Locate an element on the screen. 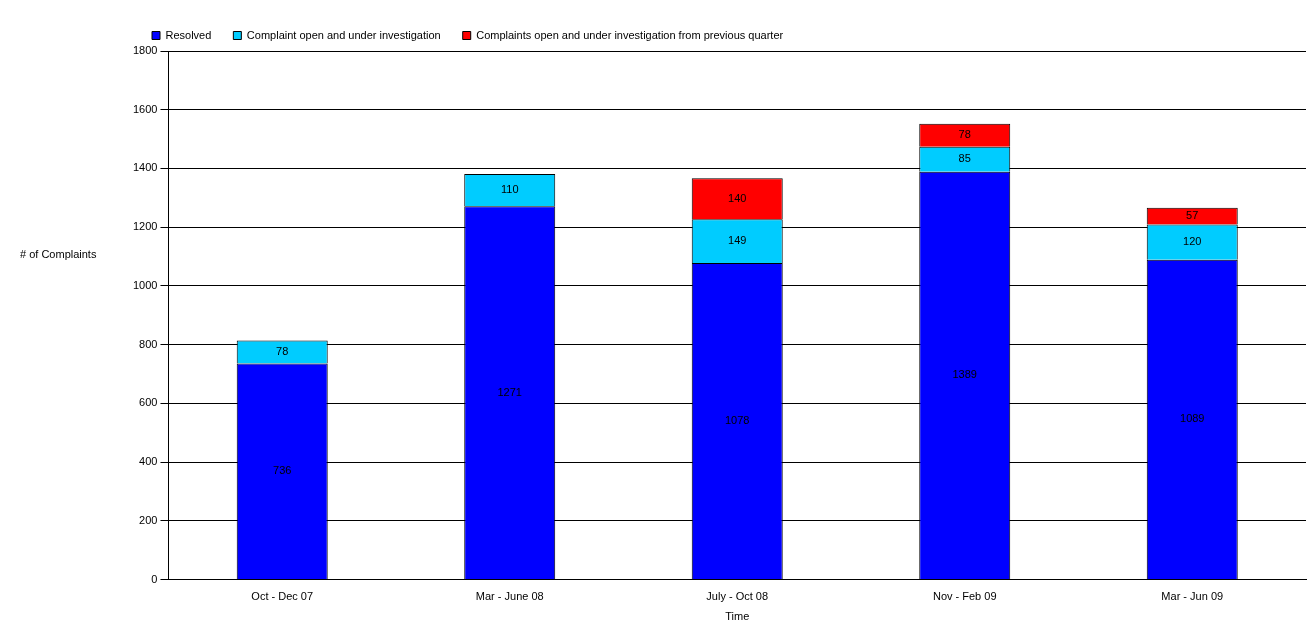 Image resolution: width=1308 pixels, height=632 pixels. legend-label: Resolved is located at coordinates (188, 34).